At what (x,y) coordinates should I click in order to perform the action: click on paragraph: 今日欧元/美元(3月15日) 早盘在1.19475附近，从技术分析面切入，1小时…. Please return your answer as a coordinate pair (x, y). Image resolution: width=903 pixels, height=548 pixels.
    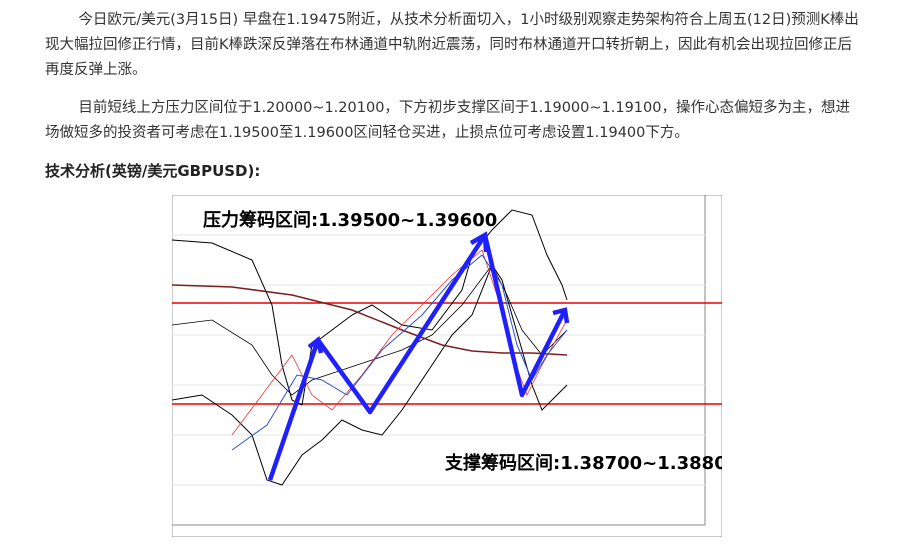
    Looking at the image, I should click on (452, 45).